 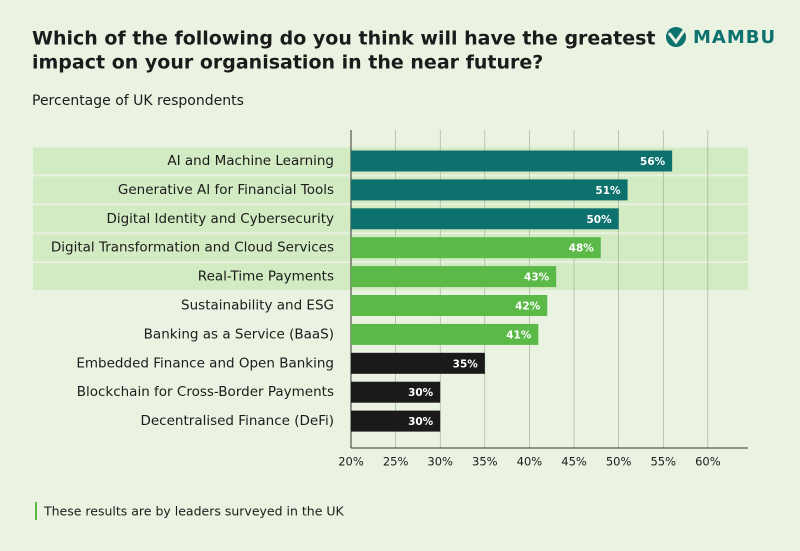 What do you see at coordinates (396, 462) in the screenshot?
I see `x-tick-label: 25%` at bounding box center [396, 462].